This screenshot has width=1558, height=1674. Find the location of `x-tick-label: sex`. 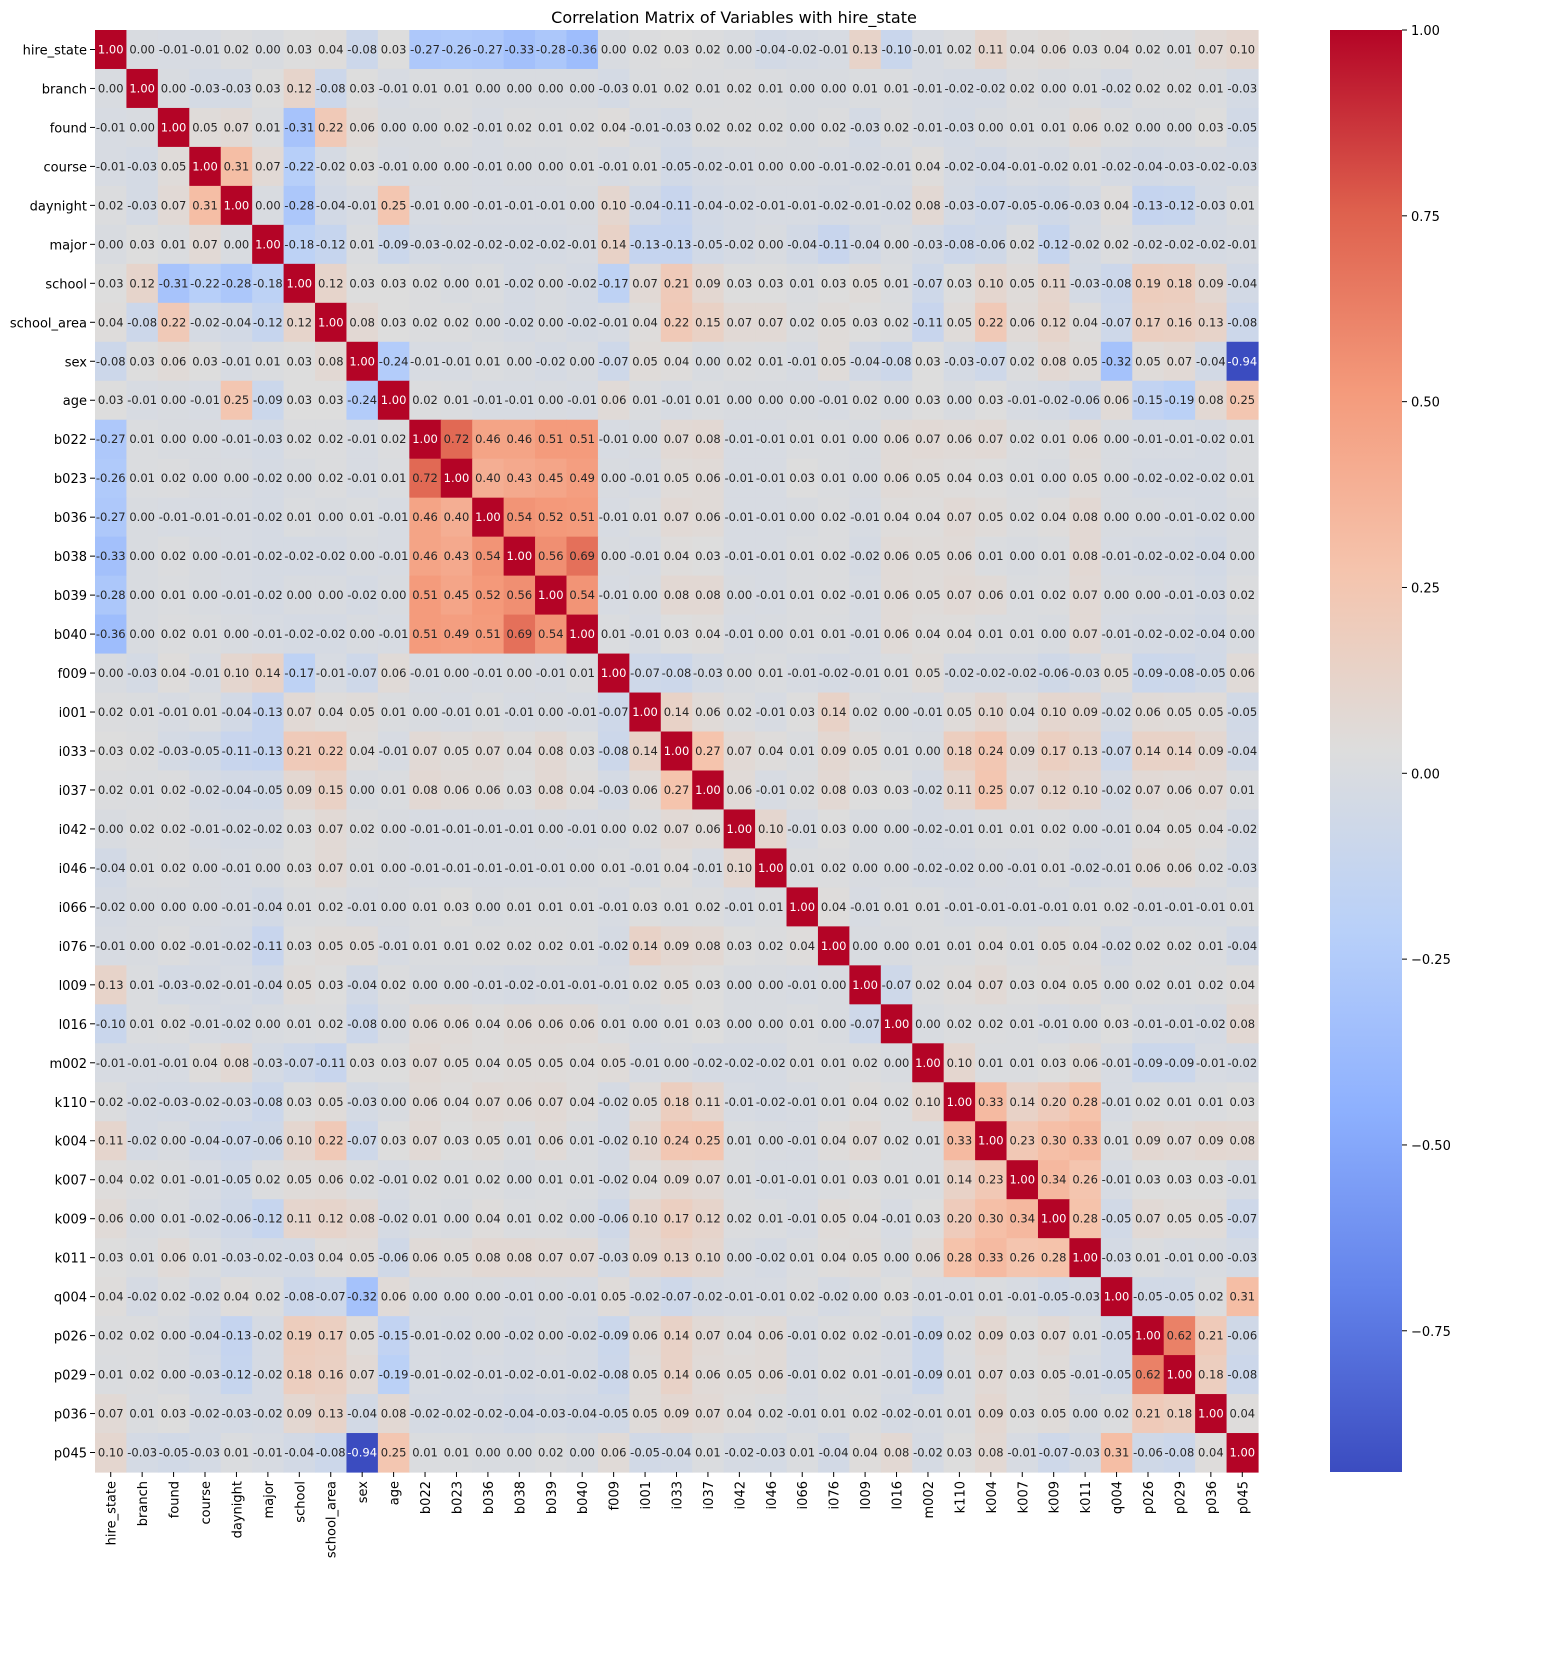

x-tick-label: sex is located at coordinates (363, 1492).